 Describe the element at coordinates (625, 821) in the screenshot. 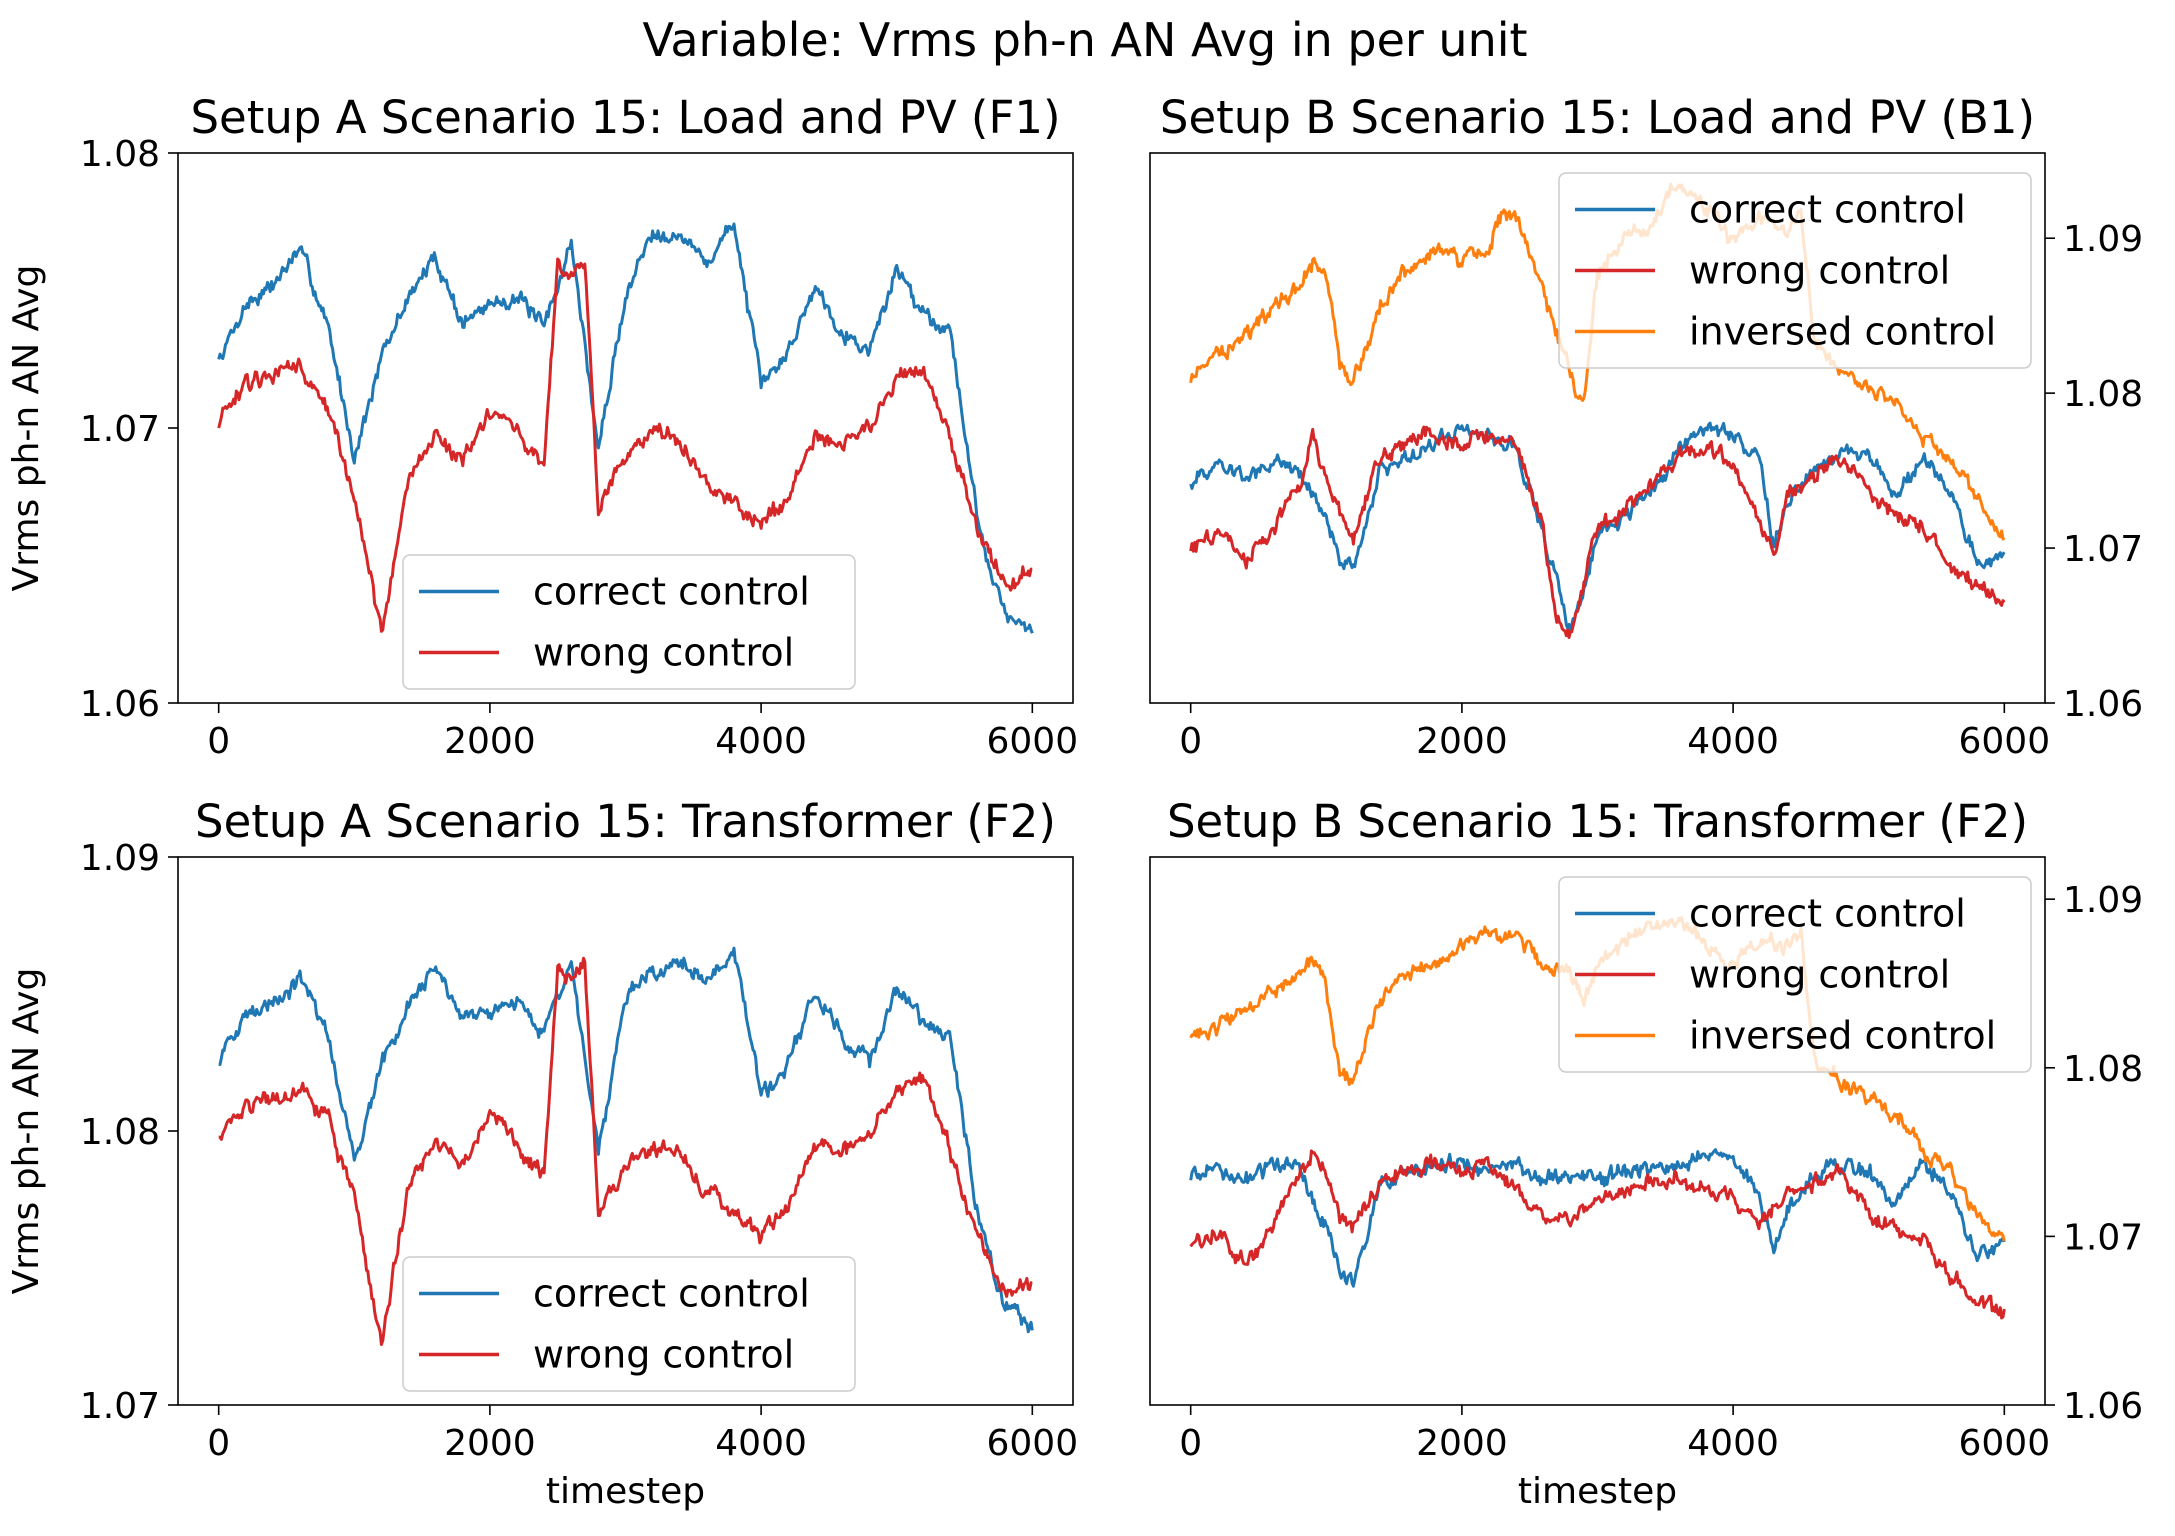

I see `subplot-title: Setup A Scenario 15: Transformer (F2)` at that location.